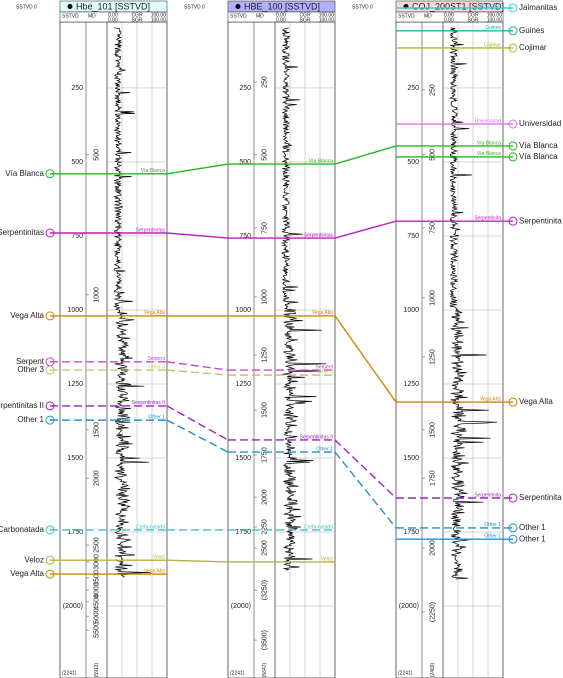 This screenshot has width=563, height=678. Describe the element at coordinates (432, 90) in the screenshot. I see `md-tick-label: 250` at that location.